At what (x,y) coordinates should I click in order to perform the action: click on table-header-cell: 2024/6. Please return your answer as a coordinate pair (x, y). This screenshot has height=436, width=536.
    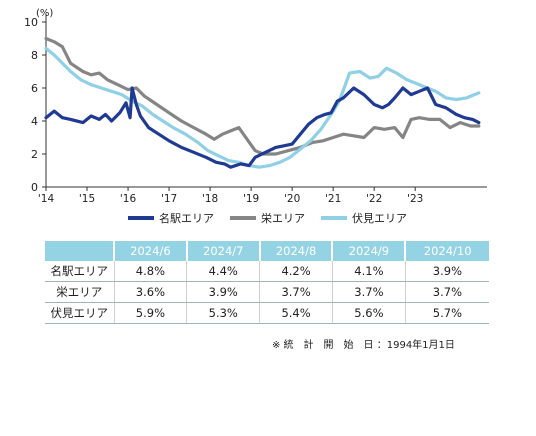
    Looking at the image, I should click on (150, 251).